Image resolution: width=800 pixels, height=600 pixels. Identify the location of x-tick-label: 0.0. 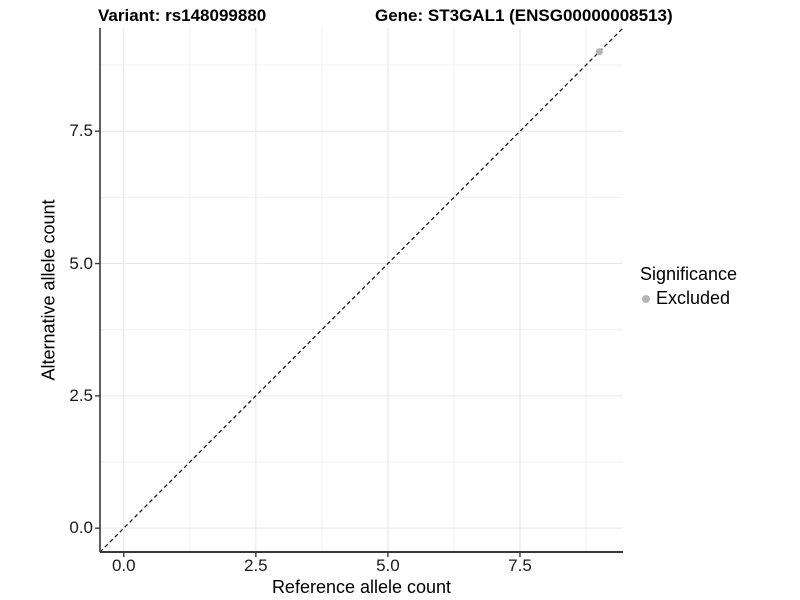
(123, 565).